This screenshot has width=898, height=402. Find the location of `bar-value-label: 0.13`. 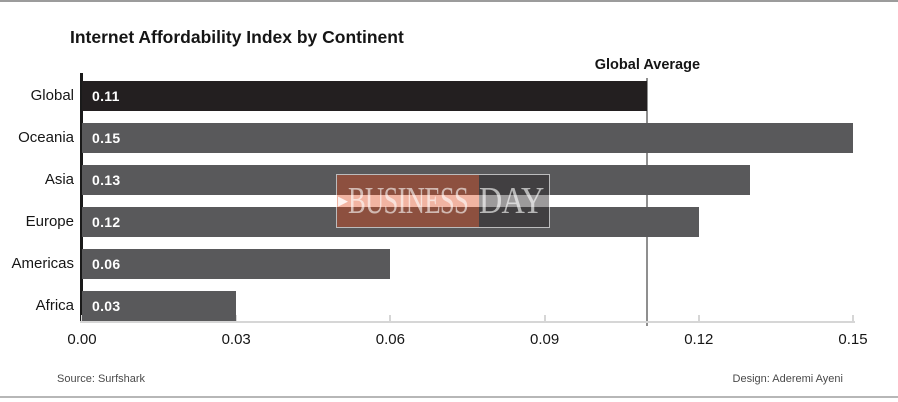

bar-value-label: 0.13 is located at coordinates (106, 180).